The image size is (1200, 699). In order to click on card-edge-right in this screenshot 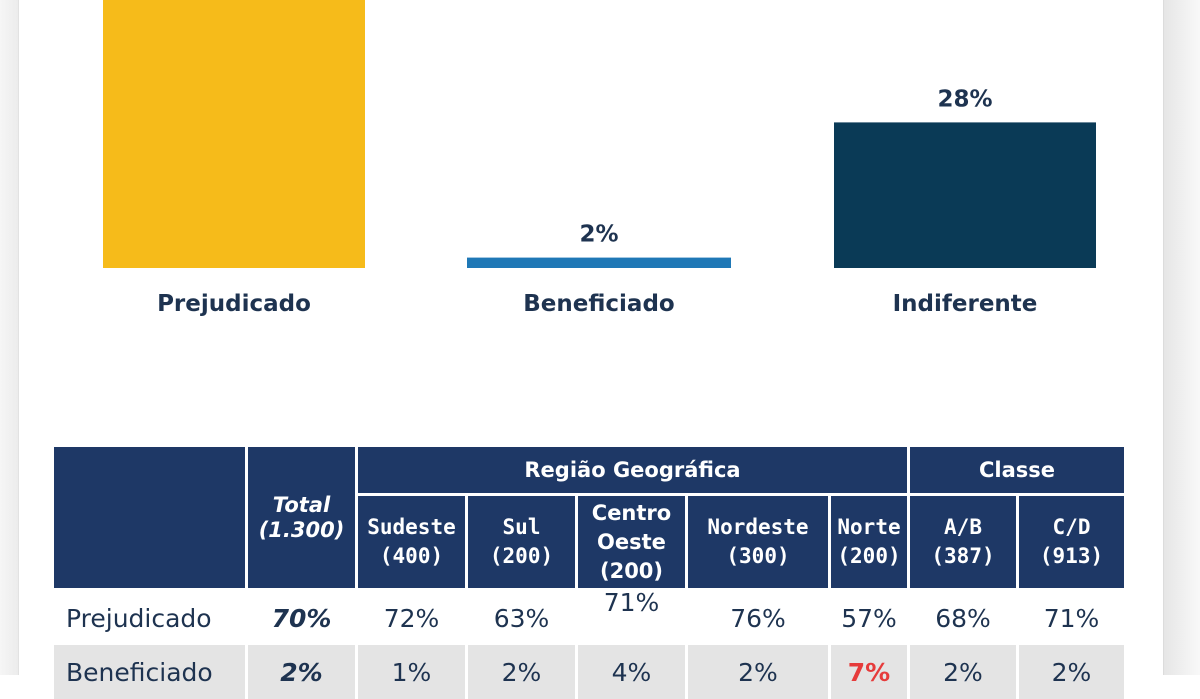, I will do `click(1181, 337)`.